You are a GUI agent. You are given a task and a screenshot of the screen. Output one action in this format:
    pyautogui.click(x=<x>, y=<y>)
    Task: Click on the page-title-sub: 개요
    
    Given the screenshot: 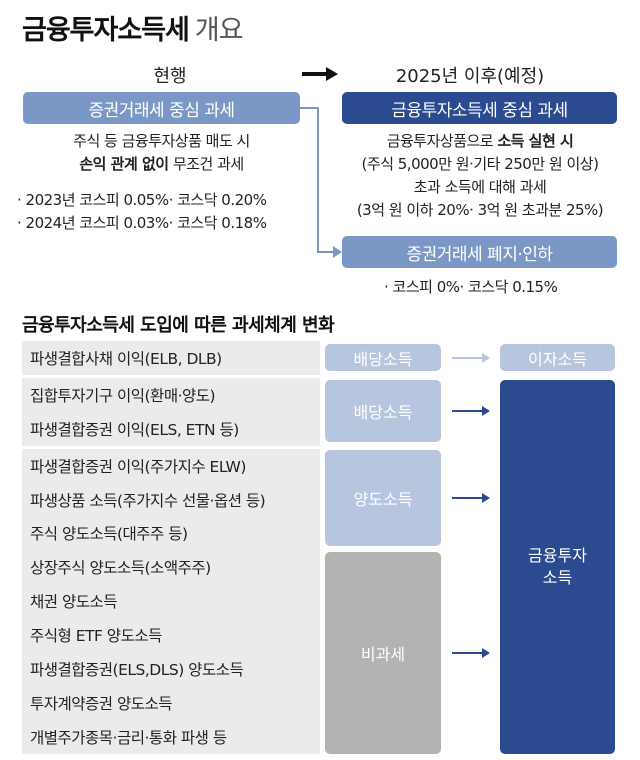 What is the action you would take?
    pyautogui.click(x=219, y=30)
    